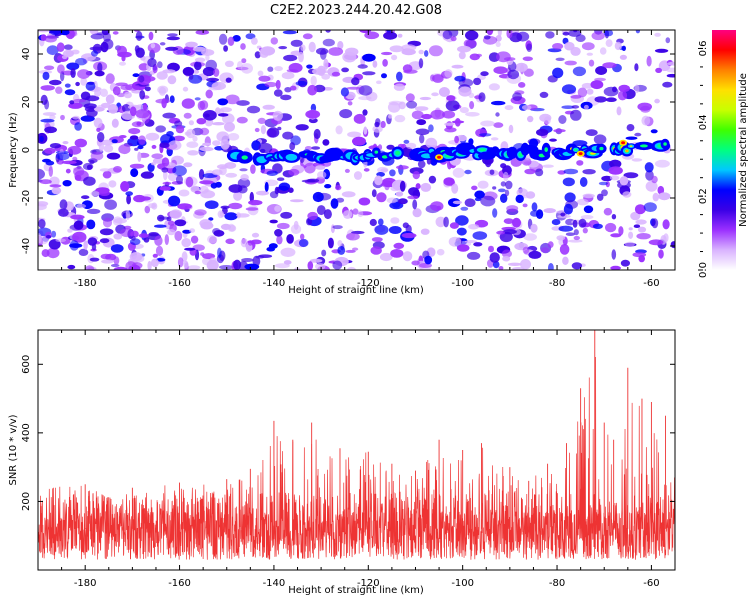  What do you see at coordinates (703, 122) in the screenshot?
I see `colorbar-tick-label: 0.4` at bounding box center [703, 122].